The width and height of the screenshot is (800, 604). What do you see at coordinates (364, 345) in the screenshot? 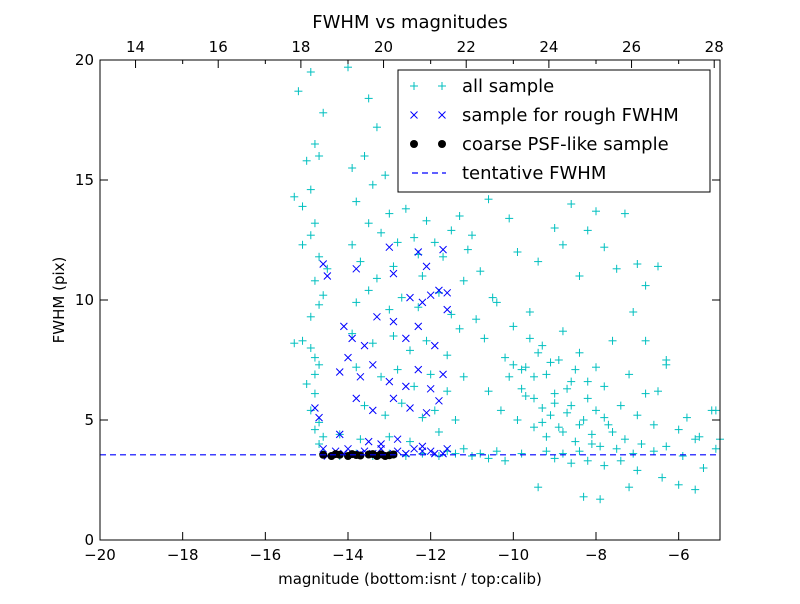
I see `series-sample-for-rough-fwhm-point-16-b` at bounding box center [364, 345].